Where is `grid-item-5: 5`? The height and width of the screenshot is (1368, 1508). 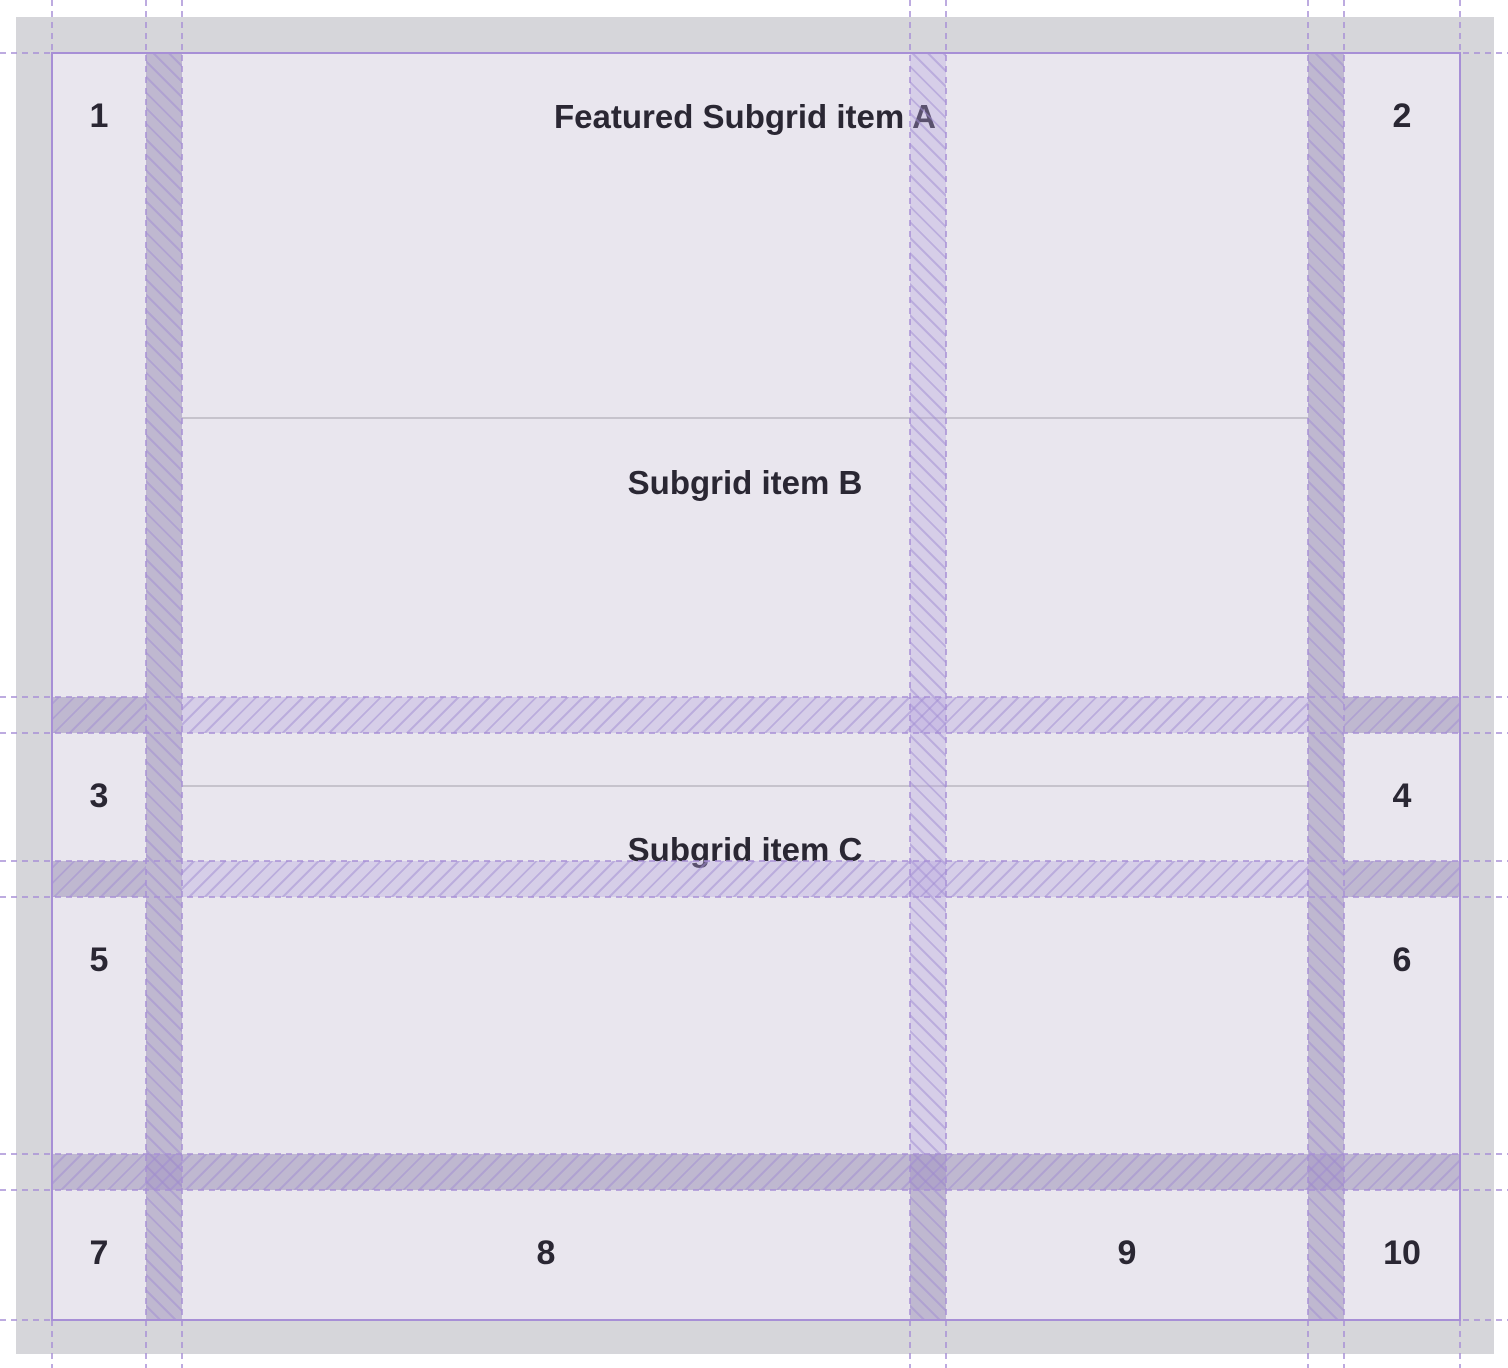
grid-item-5: 5 is located at coordinates (99, 1025).